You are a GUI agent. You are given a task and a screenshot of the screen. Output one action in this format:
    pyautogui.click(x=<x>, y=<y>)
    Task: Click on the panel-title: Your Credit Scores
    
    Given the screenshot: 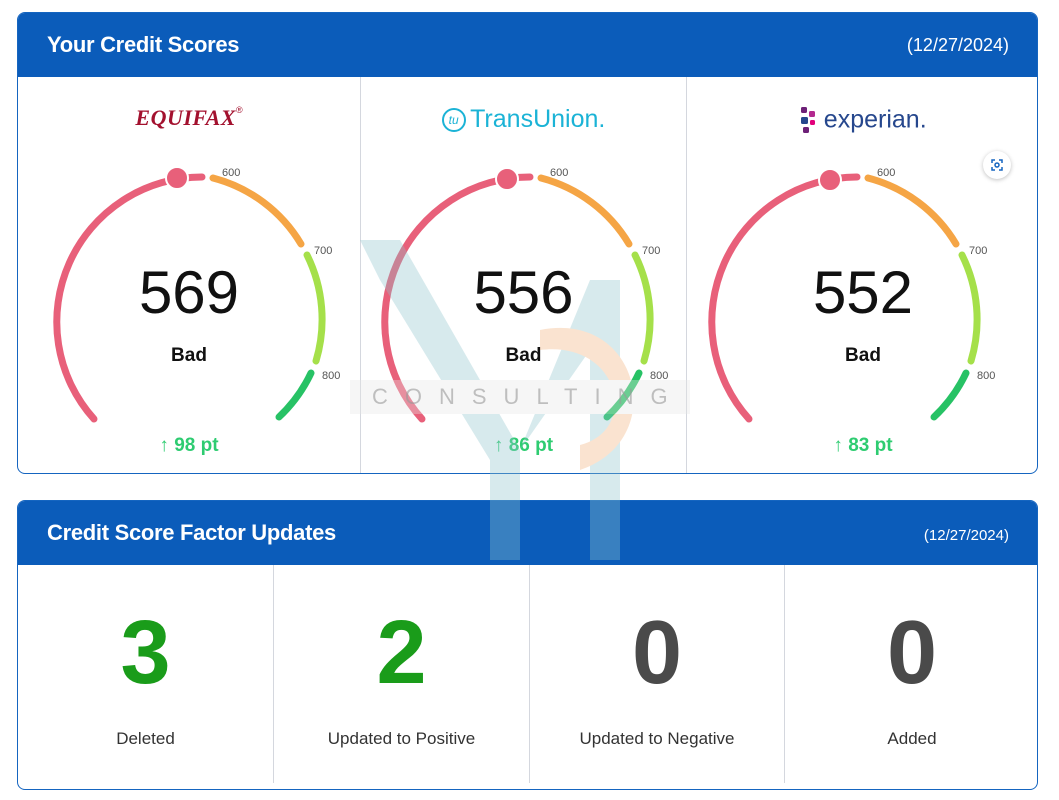 What is the action you would take?
    pyautogui.click(x=143, y=44)
    